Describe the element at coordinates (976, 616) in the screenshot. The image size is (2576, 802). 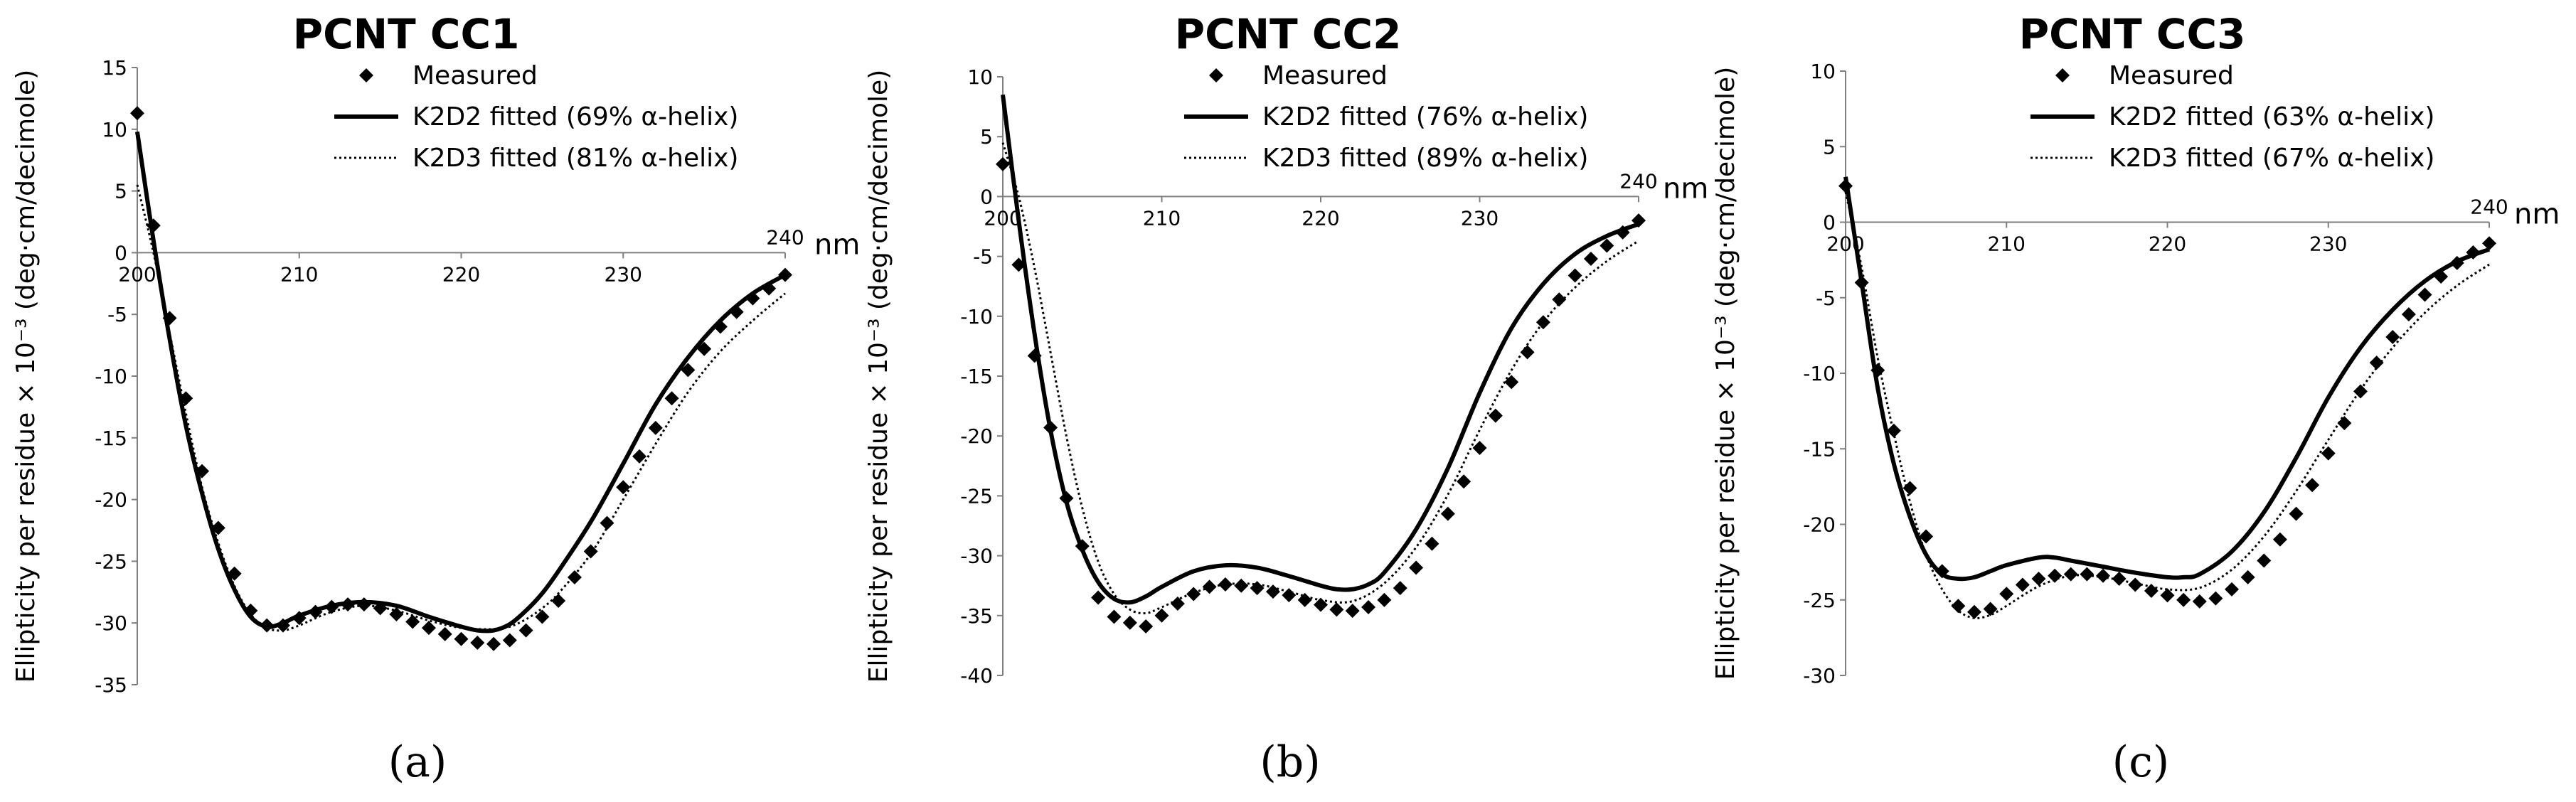
I see `y-tick-label: -35` at that location.